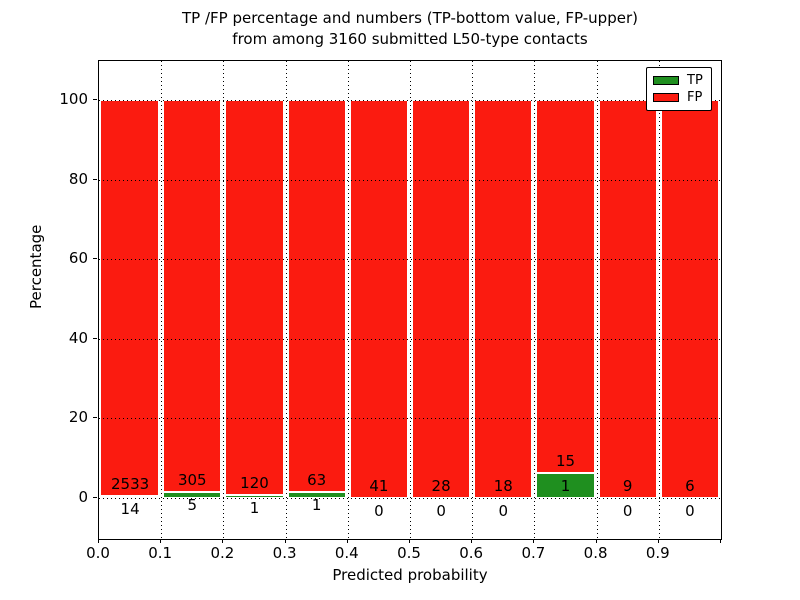 This screenshot has height=600, width=800. I want to click on legend-label-tp: TP, so click(695, 80).